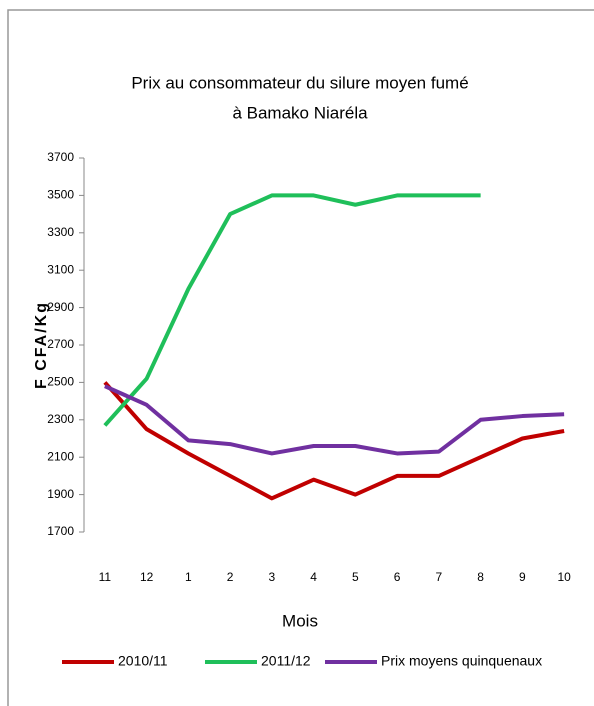 The height and width of the screenshot is (706, 594). I want to click on x-tick-label: 9, so click(522, 577).